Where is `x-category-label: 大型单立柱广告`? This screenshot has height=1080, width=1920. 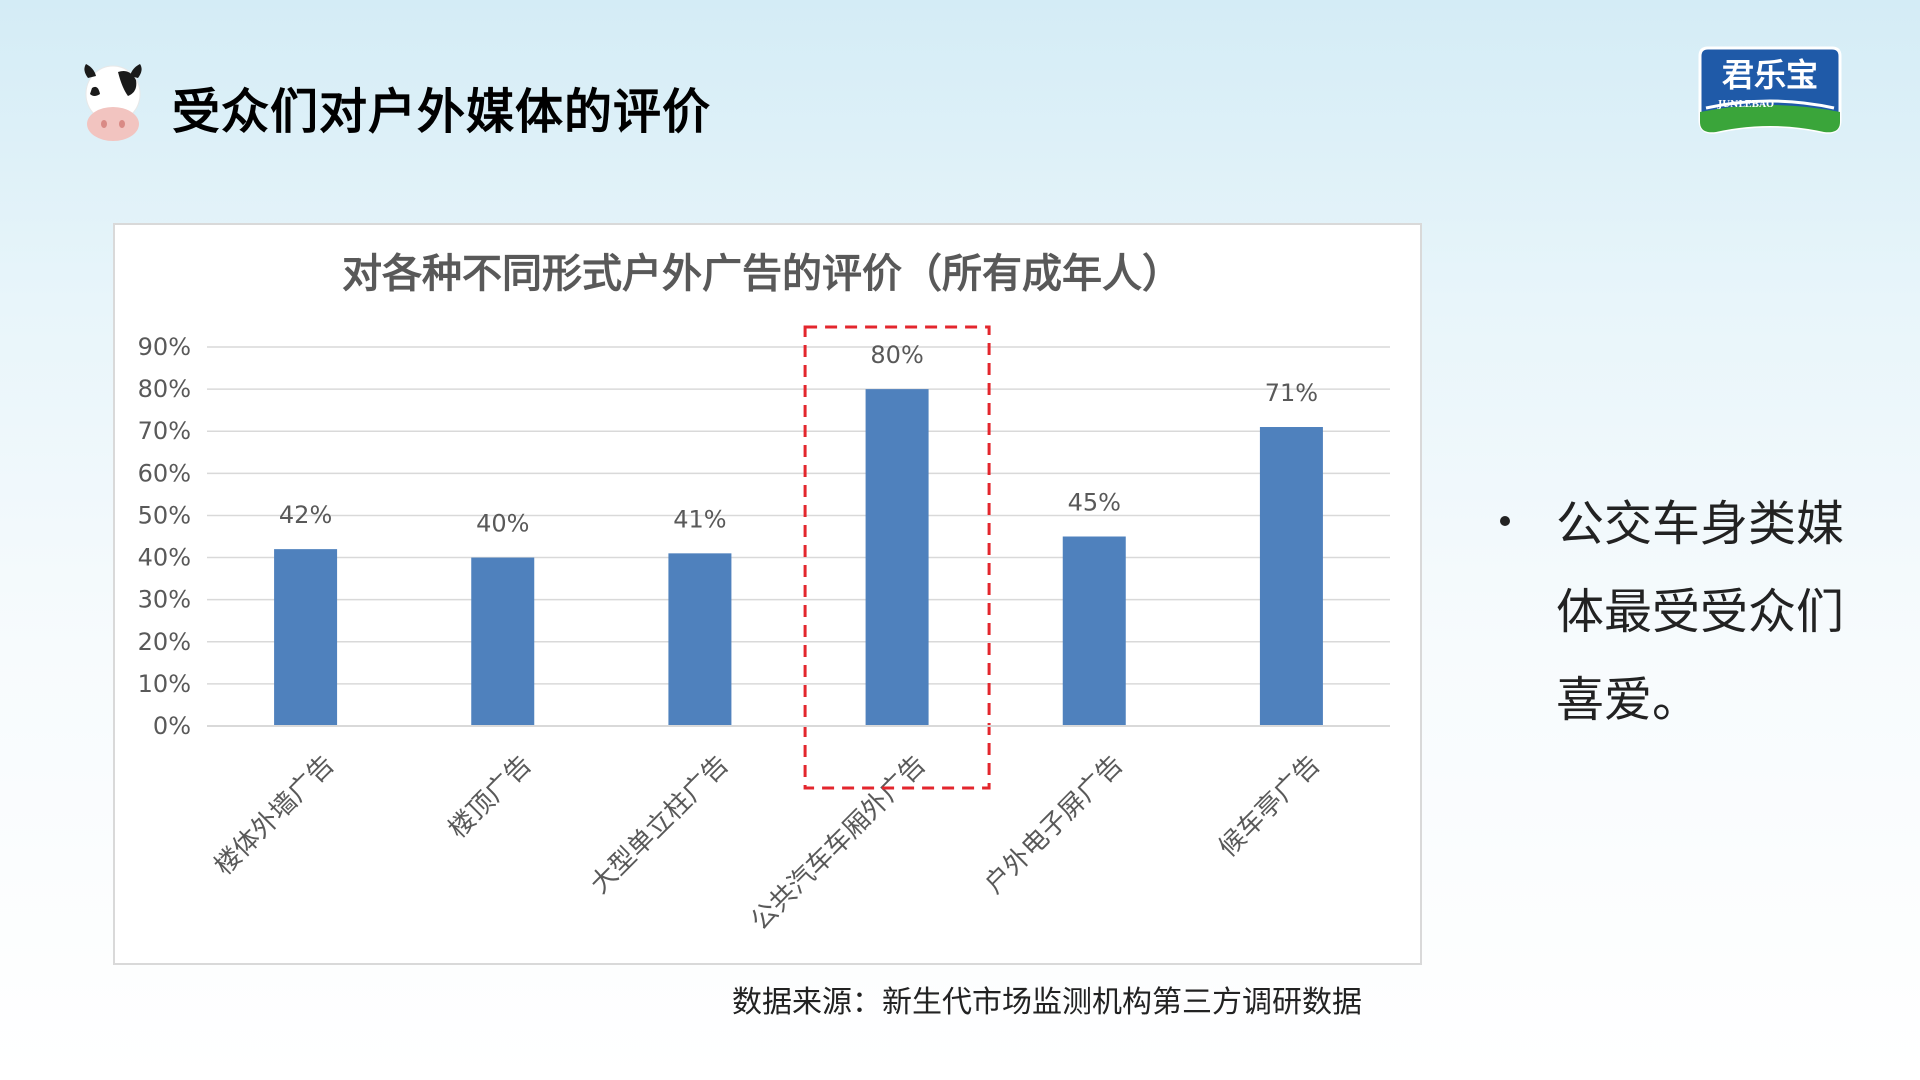 x-category-label: 大型单立柱广告 is located at coordinates (660, 825).